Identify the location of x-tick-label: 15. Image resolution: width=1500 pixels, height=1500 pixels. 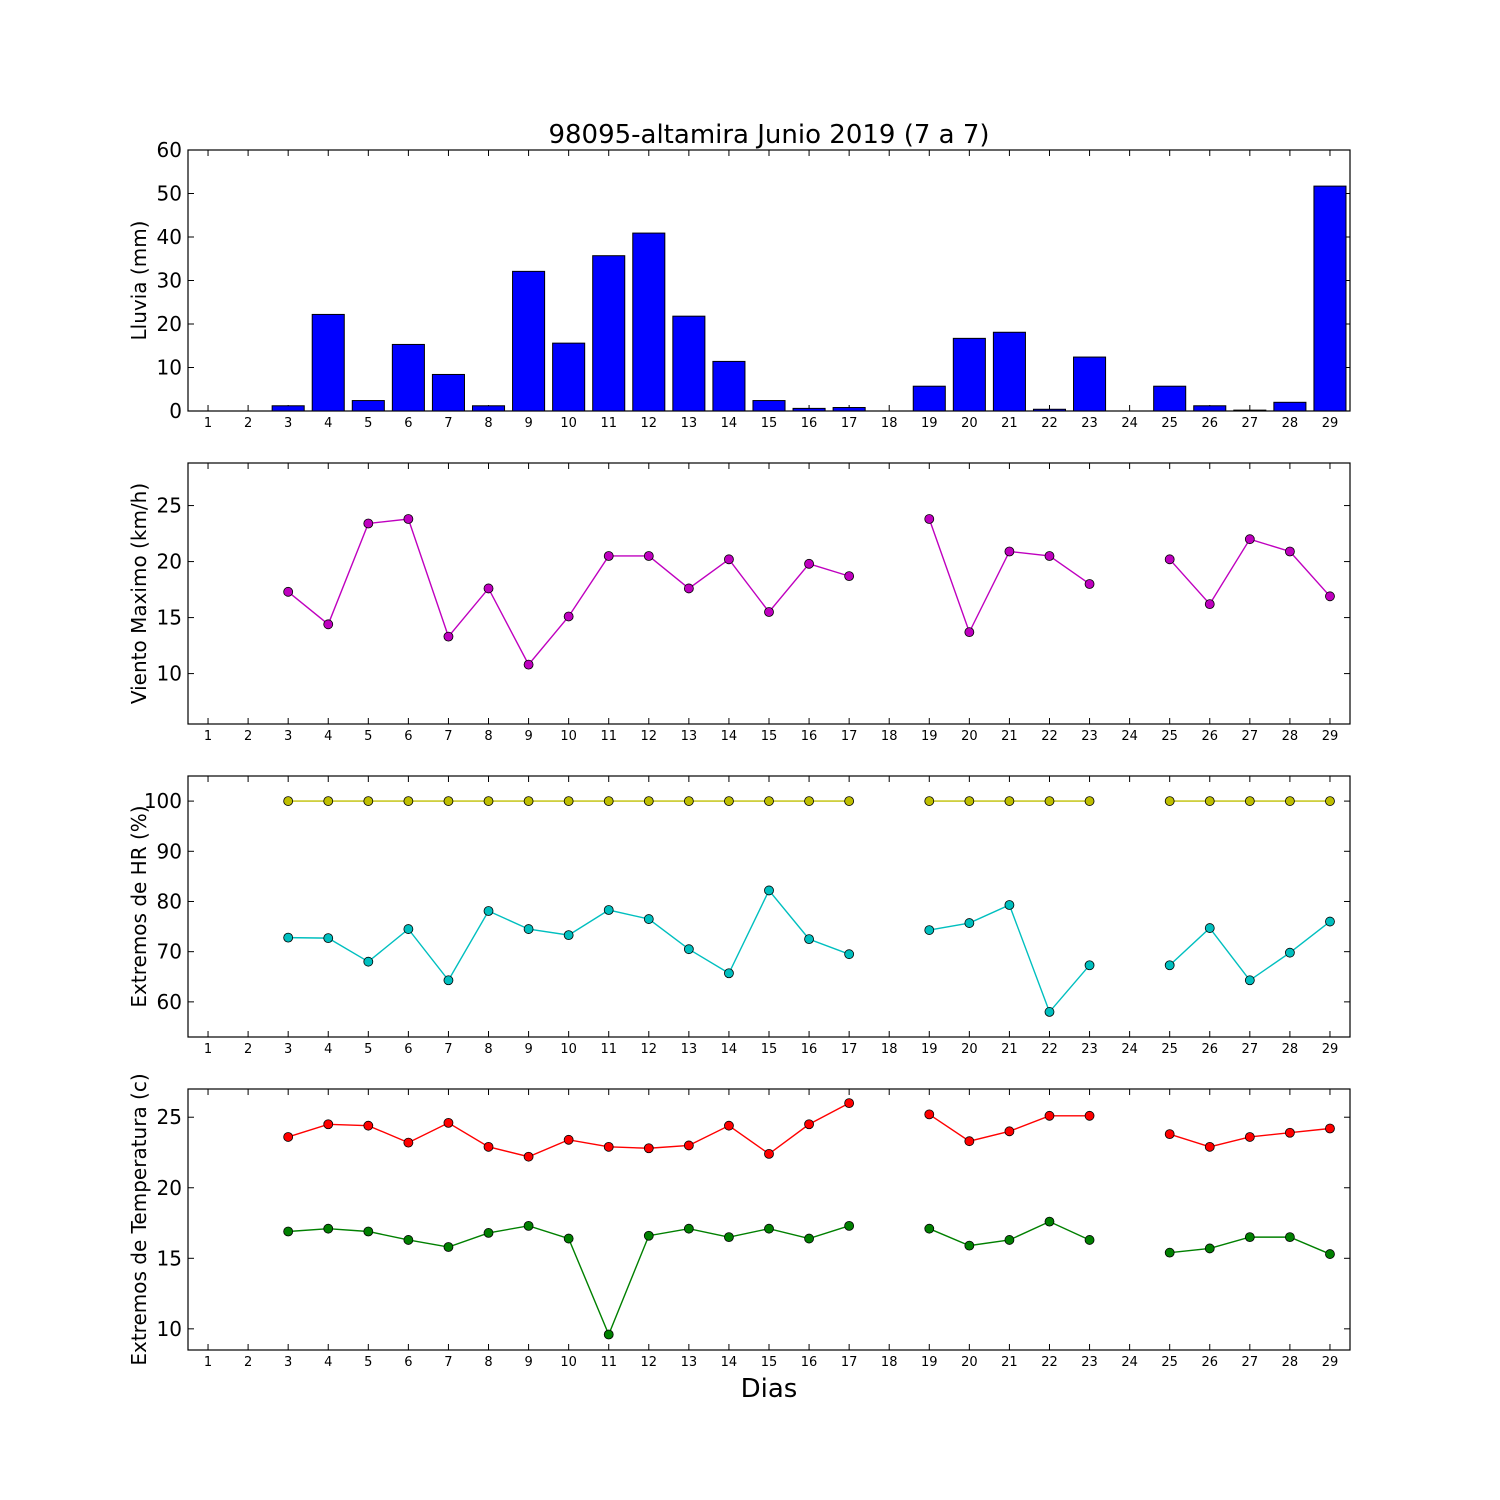
(769, 1049).